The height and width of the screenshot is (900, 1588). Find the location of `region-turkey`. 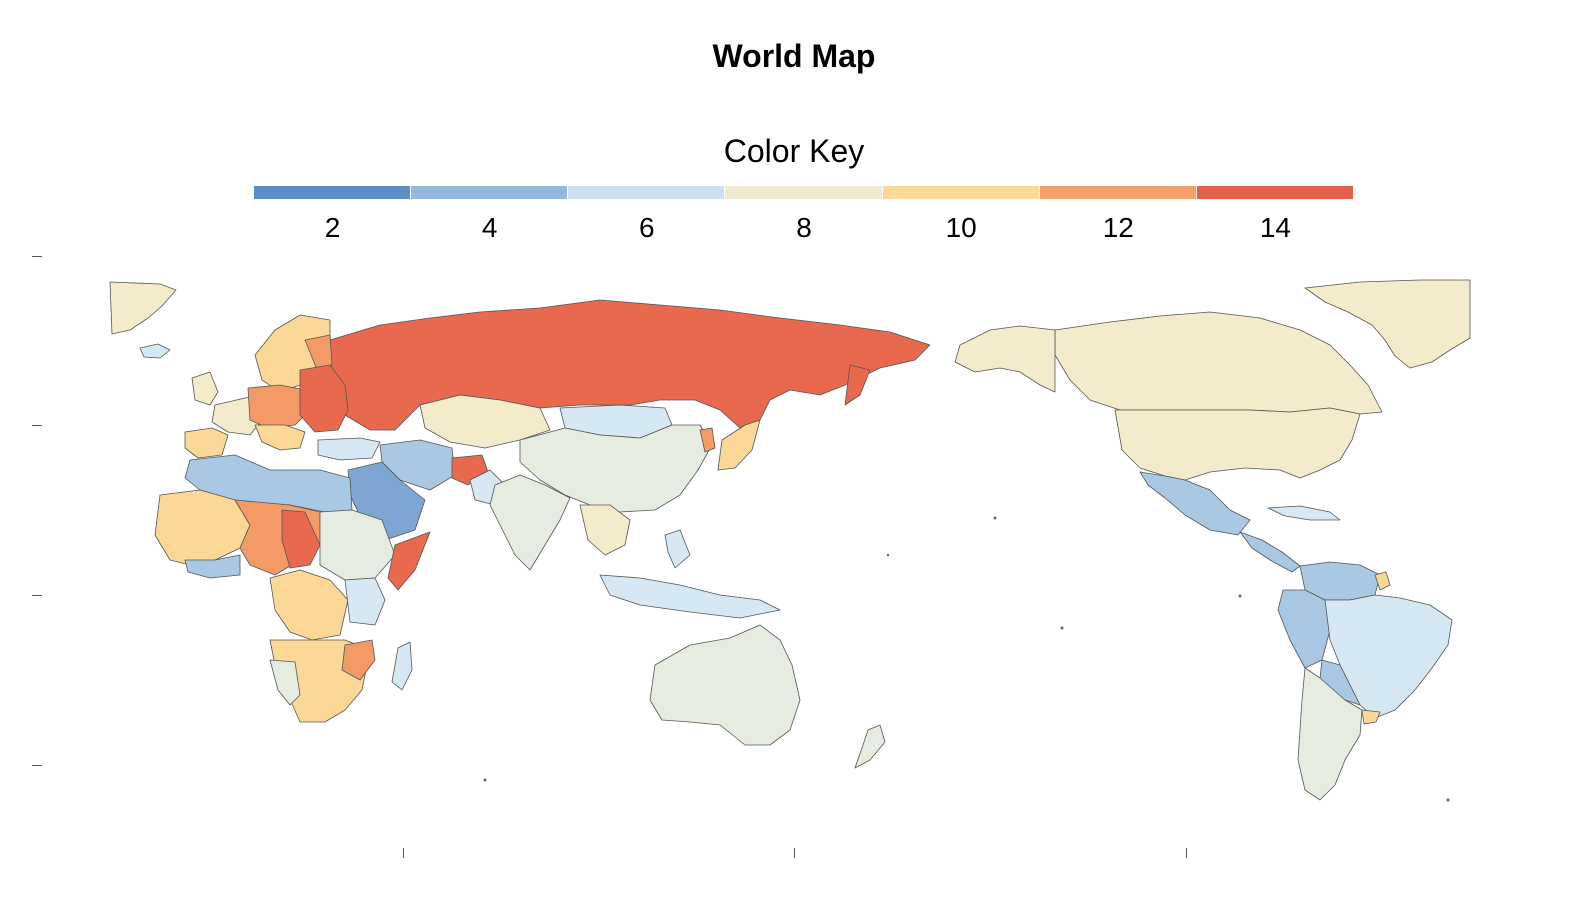

region-turkey is located at coordinates (349, 449).